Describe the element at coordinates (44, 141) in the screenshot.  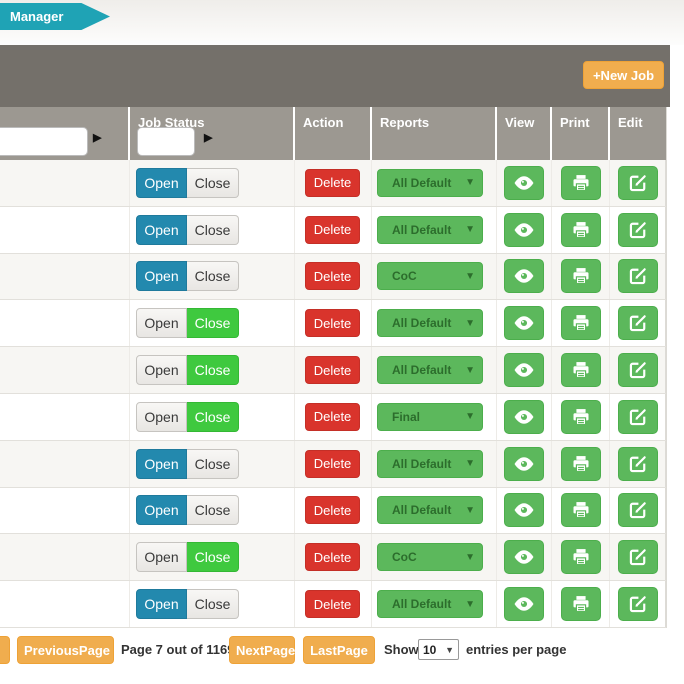
I see `row-filter-input` at that location.